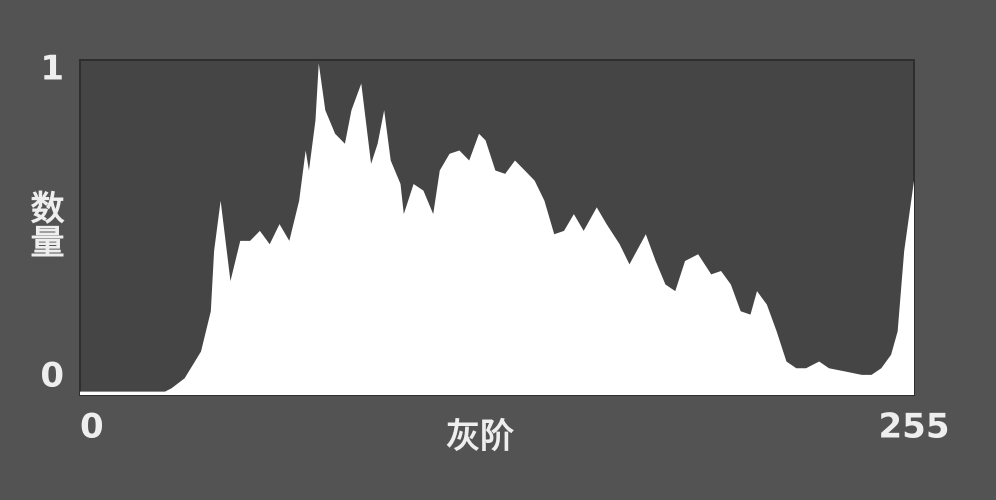  Describe the element at coordinates (92, 427) in the screenshot. I see `x-tick-label: 0` at that location.